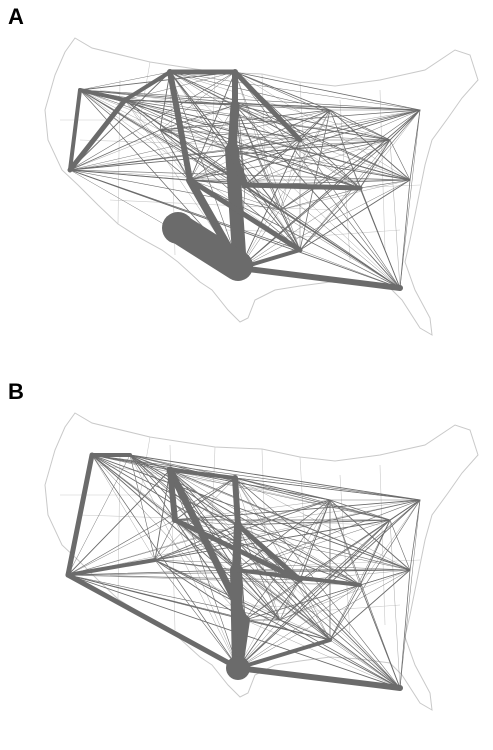  What do you see at coordinates (16, 391) in the screenshot?
I see `panel-b-label: B` at bounding box center [16, 391].